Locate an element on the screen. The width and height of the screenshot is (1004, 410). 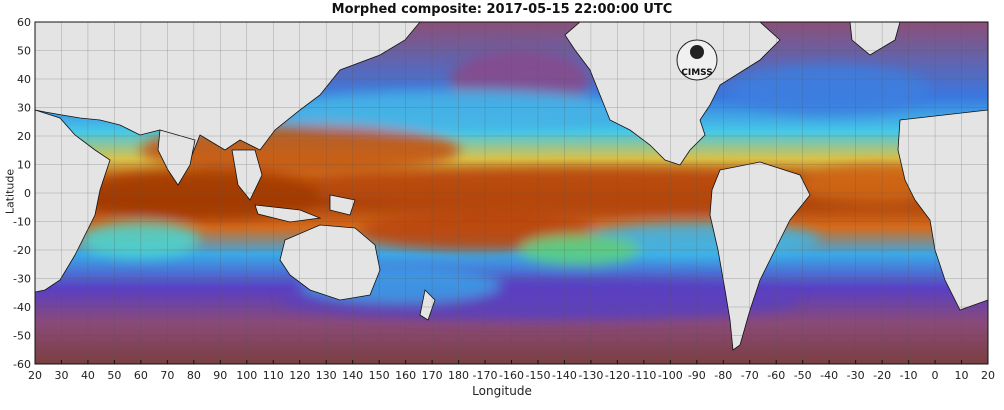
y-tick-label: -50 is located at coordinates (22, 336).